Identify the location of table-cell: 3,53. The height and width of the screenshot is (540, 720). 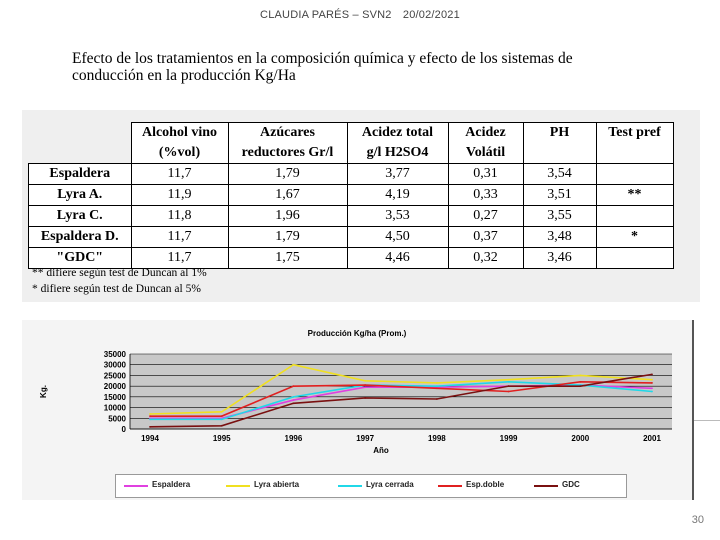
(397, 216).